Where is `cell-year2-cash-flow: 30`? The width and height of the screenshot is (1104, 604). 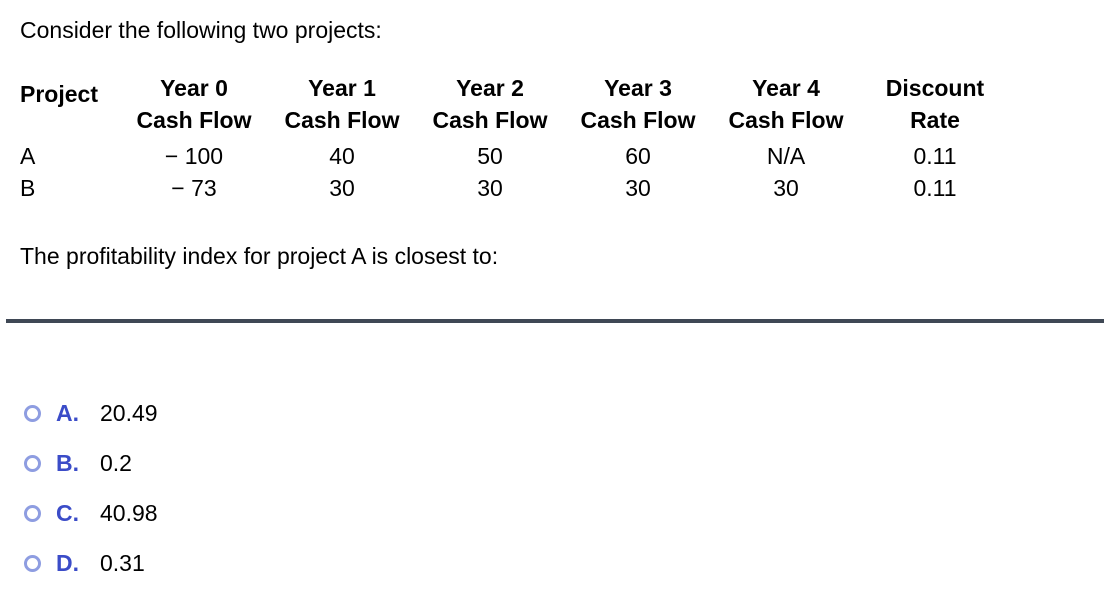
cell-year2-cash-flow: 30 is located at coordinates (490, 188).